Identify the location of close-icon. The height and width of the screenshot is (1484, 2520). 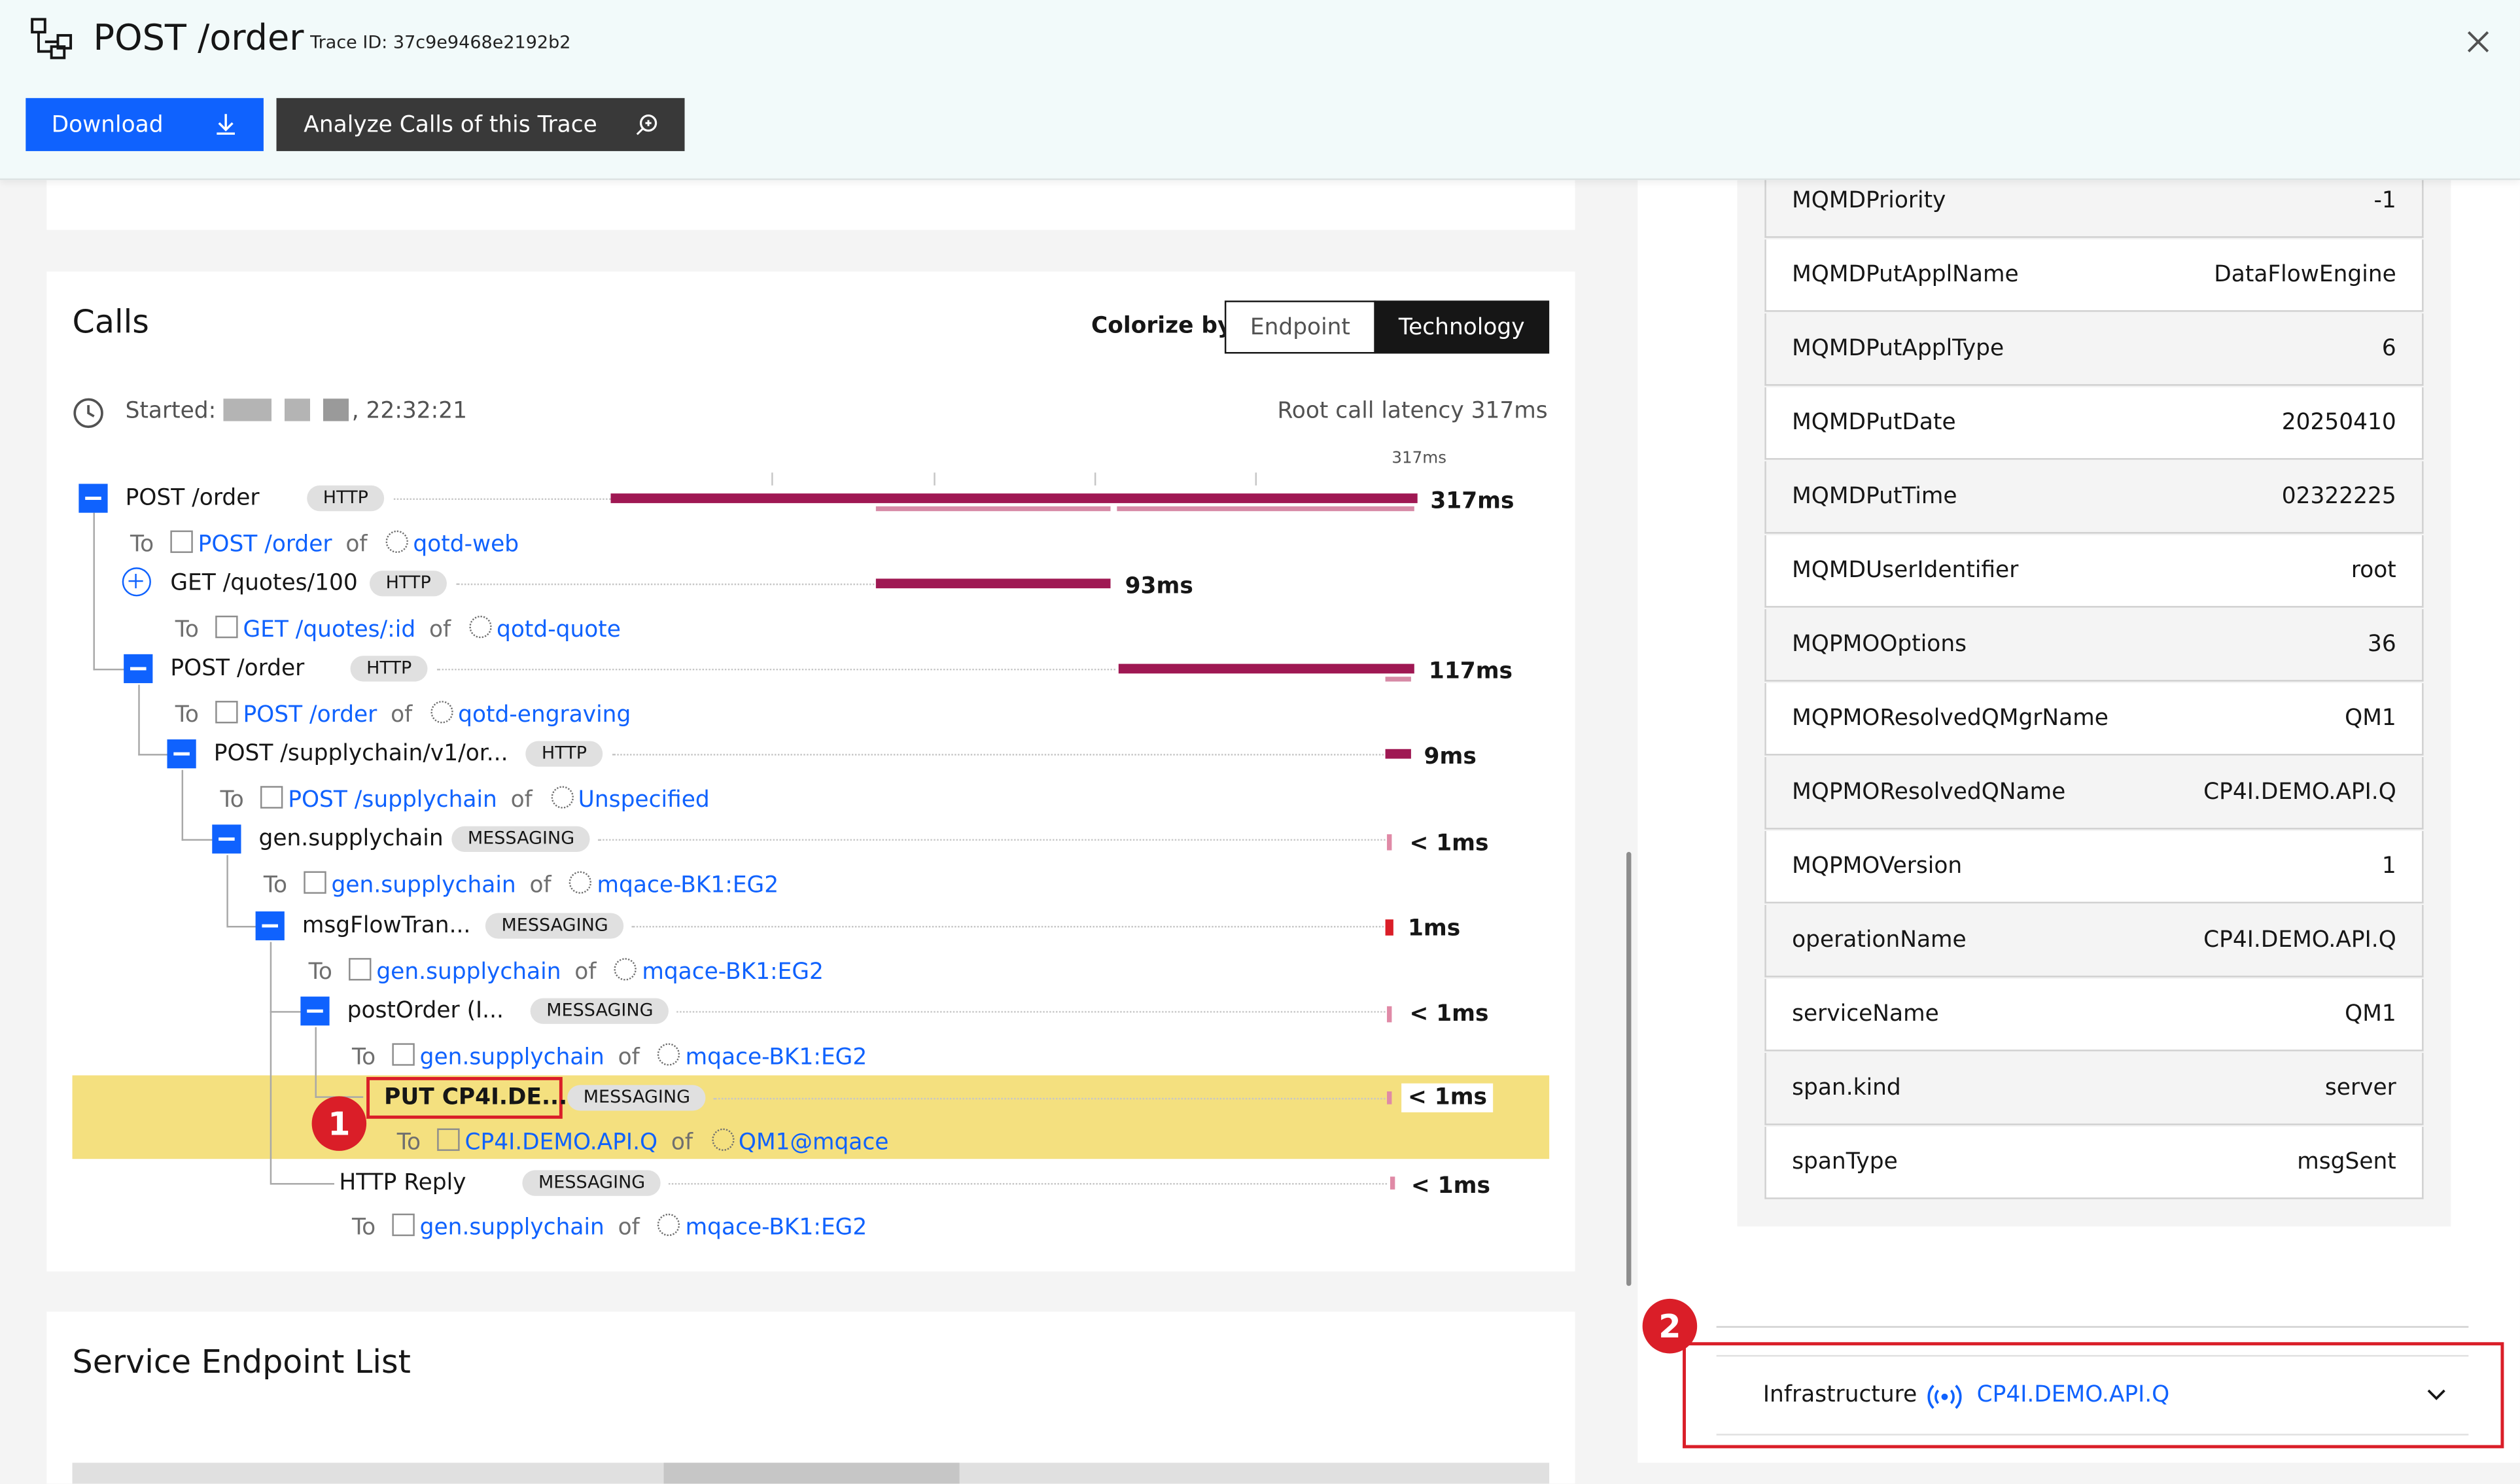
(2478, 41).